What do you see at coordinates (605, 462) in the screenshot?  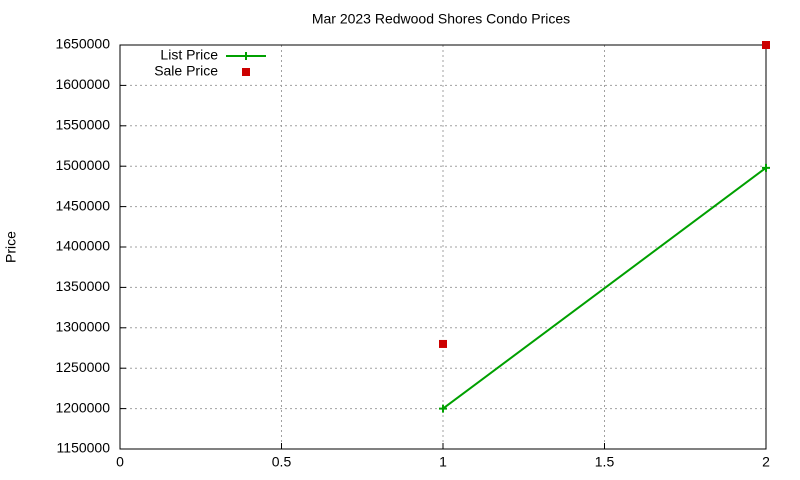 I see `x-tick-label: 1.5` at bounding box center [605, 462].